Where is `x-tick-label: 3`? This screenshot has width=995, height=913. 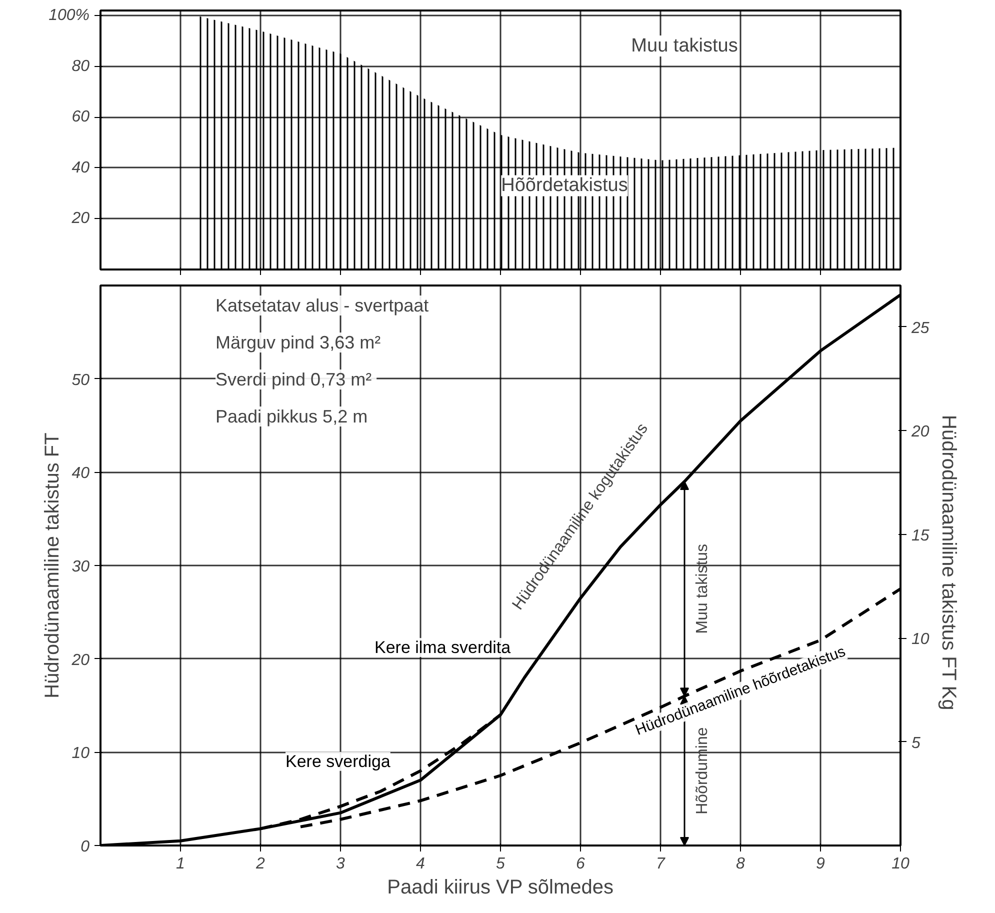 x-tick-label: 3 is located at coordinates (341, 864).